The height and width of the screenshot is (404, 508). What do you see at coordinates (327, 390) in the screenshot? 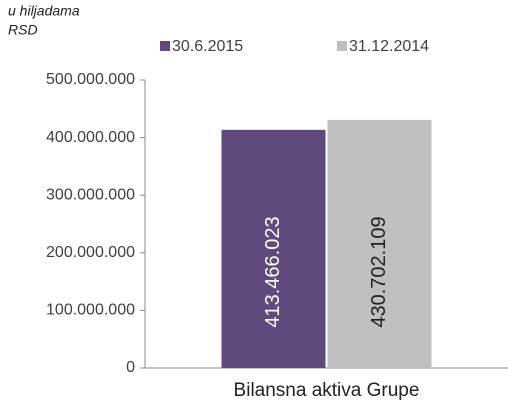
I see `x-tick-label: Bilansna aktiva Grupe` at bounding box center [327, 390].